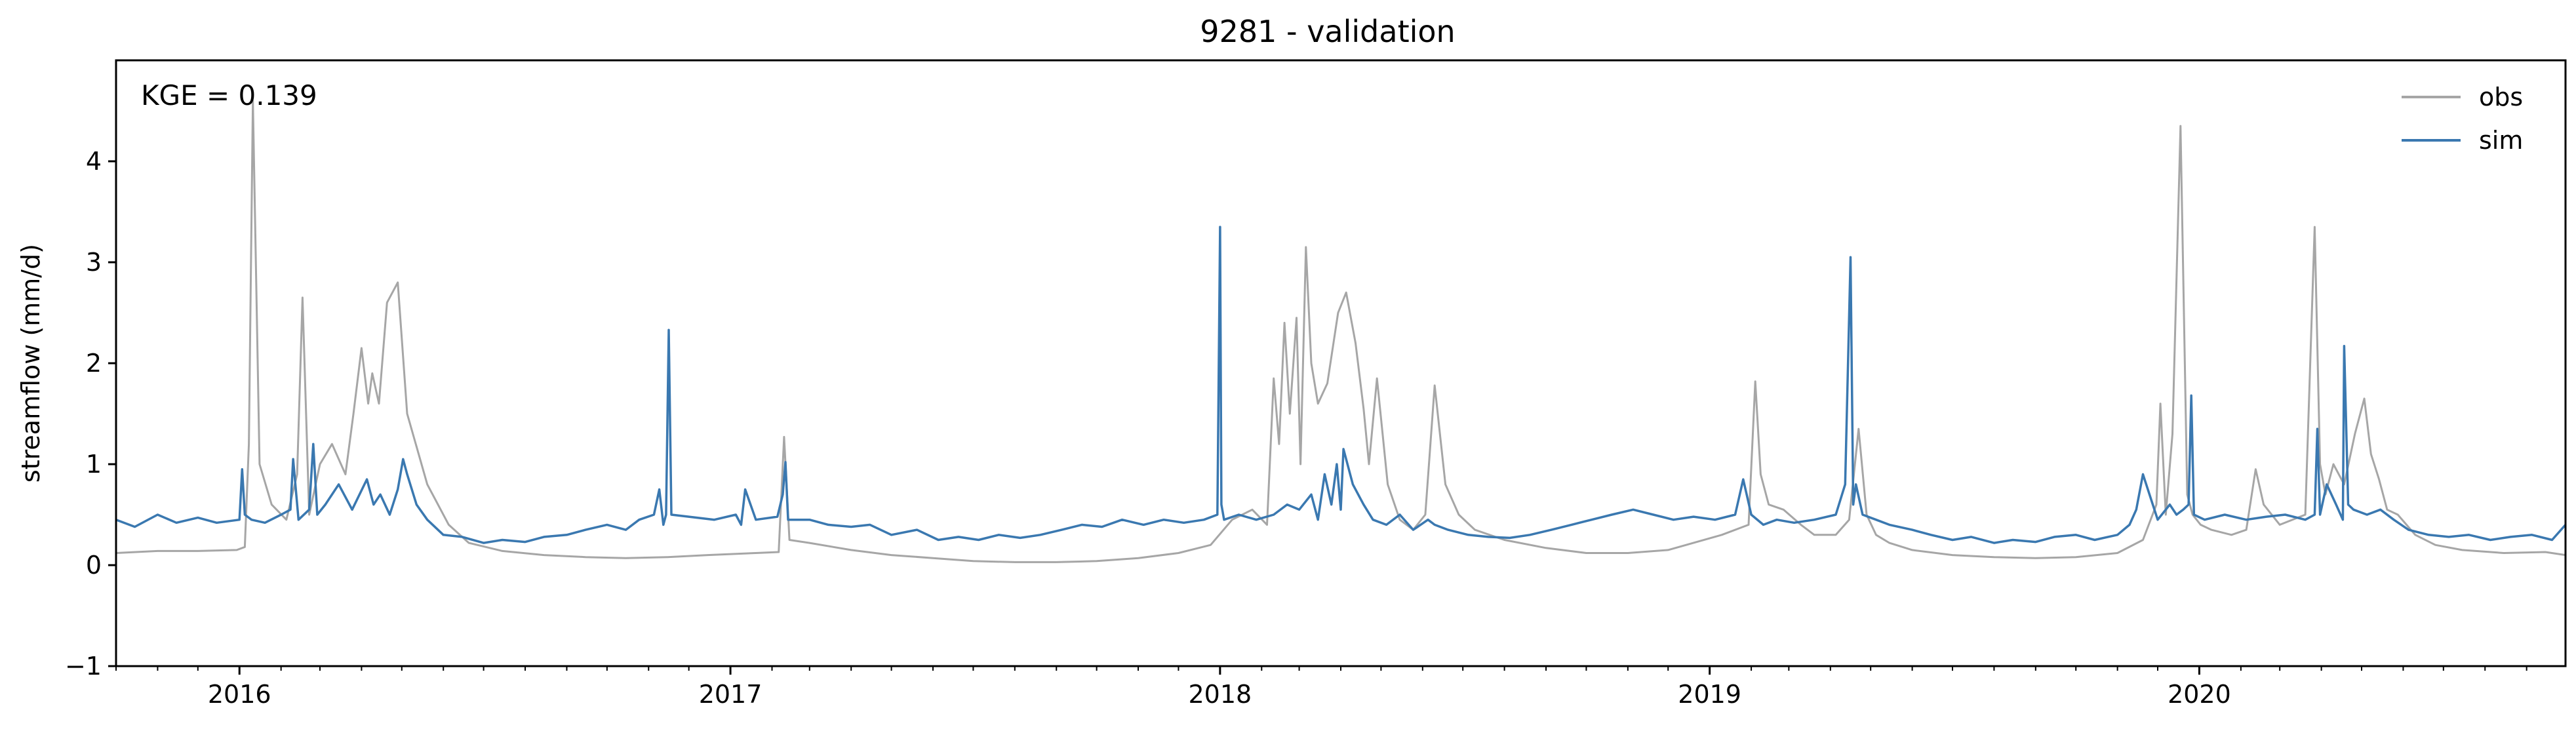 The width and height of the screenshot is (2576, 733). What do you see at coordinates (1321, 687) in the screenshot?
I see `x-axis: 2016 2017 2018 2019 2020` at bounding box center [1321, 687].